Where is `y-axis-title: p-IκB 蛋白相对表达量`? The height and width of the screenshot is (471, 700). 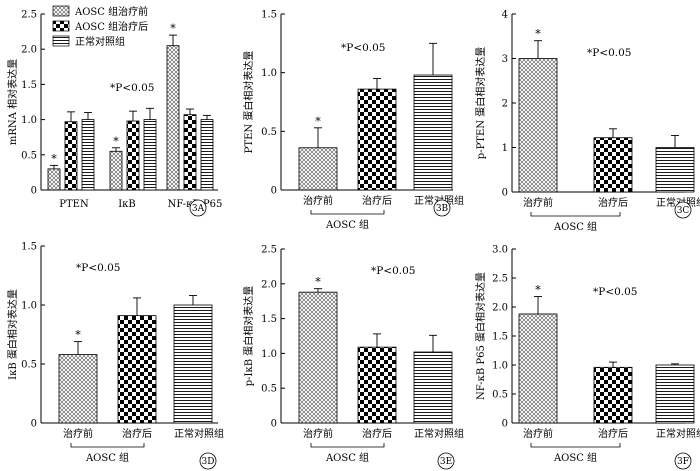
y-axis-title: p-IκB 蛋白相对表达量 is located at coordinates (248, 336).